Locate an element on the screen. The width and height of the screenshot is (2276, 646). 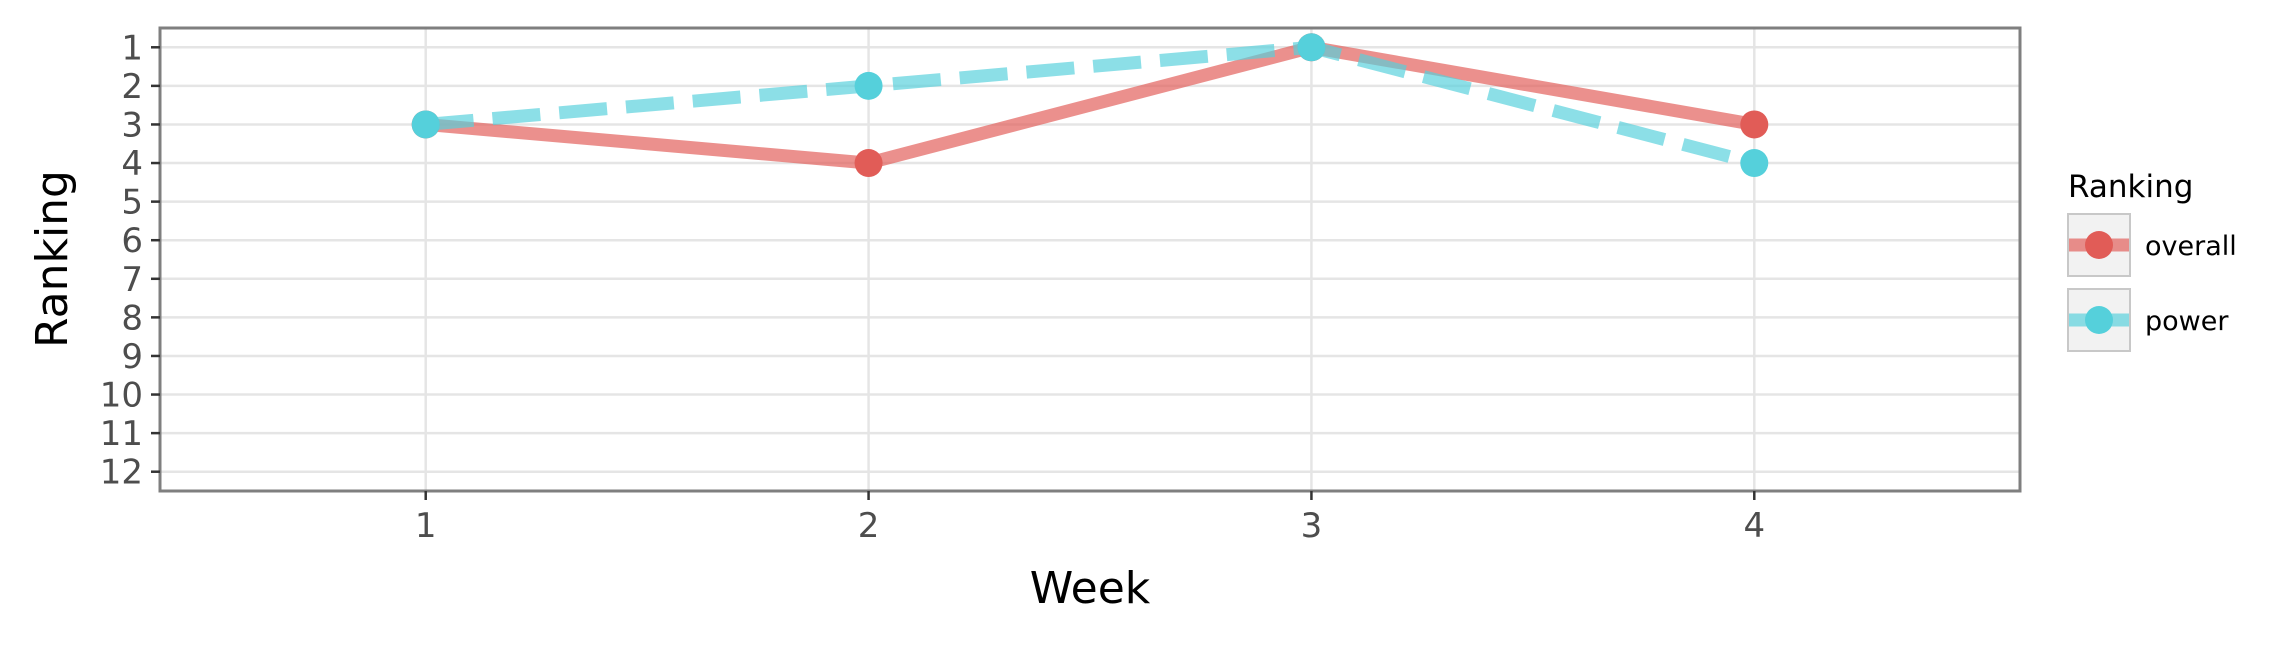
legend-item-power: power is located at coordinates (2148, 320).